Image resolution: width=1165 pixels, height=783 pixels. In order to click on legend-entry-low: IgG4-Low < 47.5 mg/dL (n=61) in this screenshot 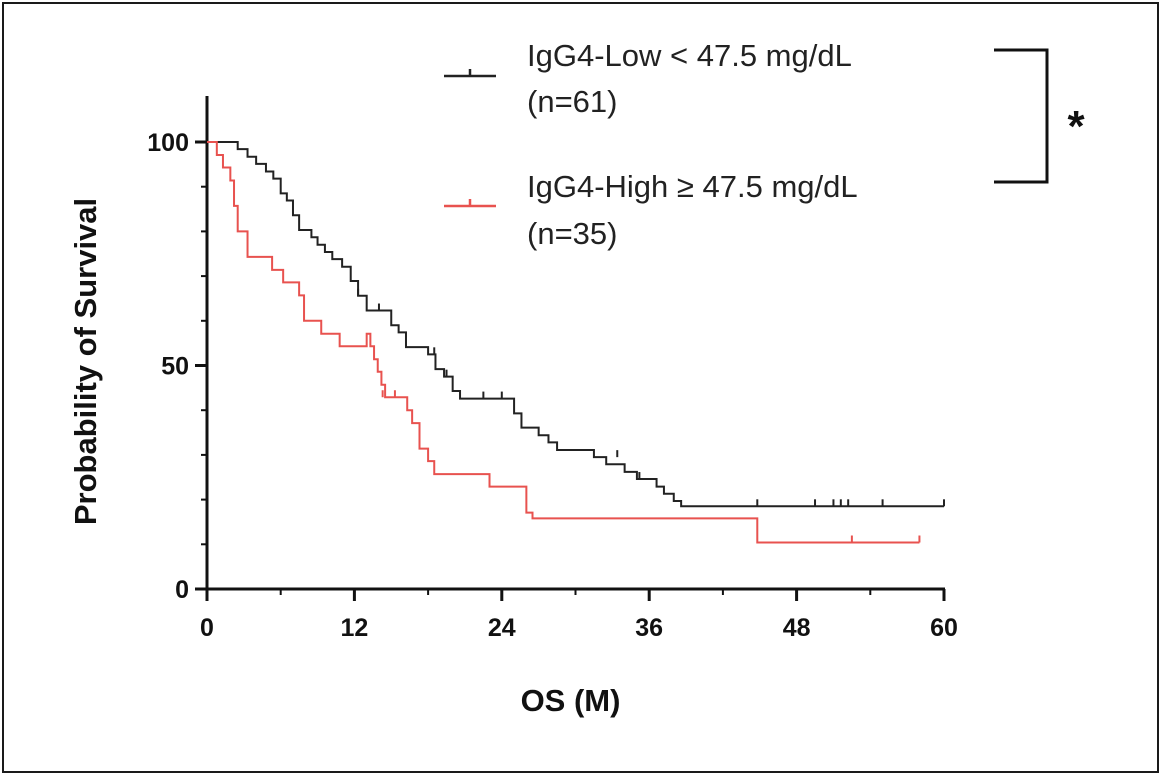, I will do `click(648, 78)`.